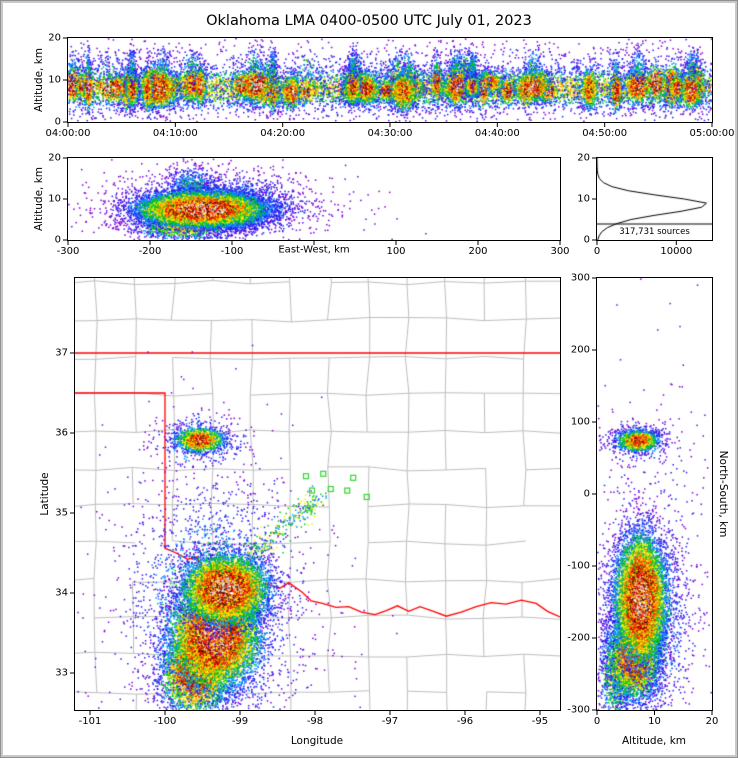 This screenshot has width=738, height=758. Describe the element at coordinates (712, 133) in the screenshot. I see `tick-label: 05:00:00` at that location.